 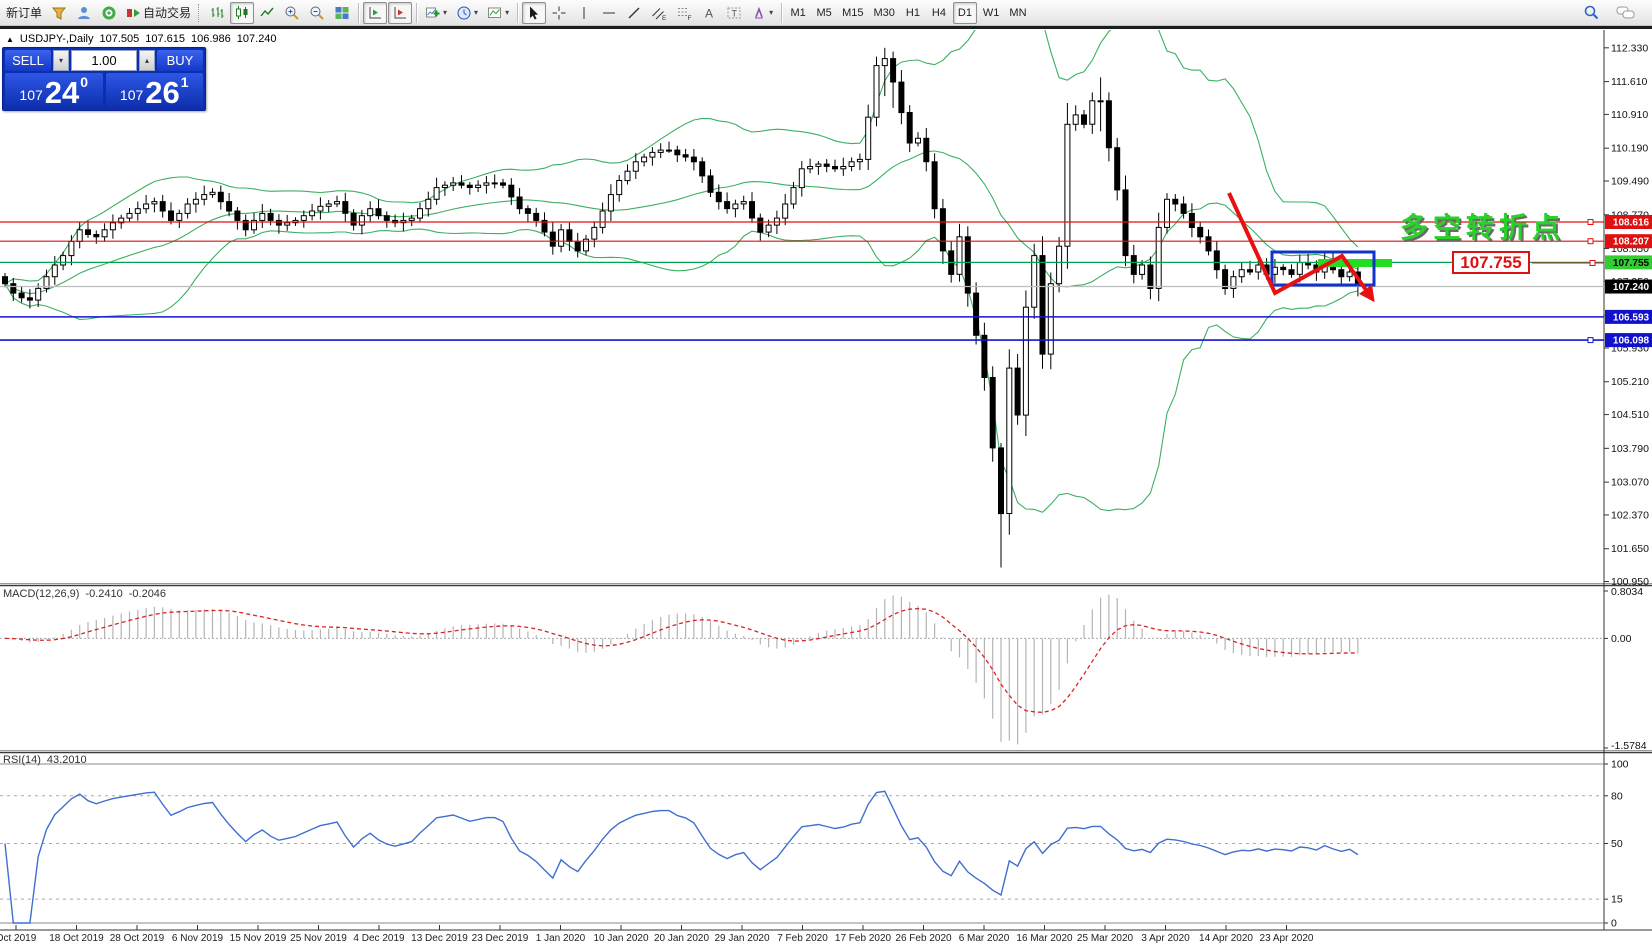 I want to click on turning-point-annotation: 多空转折点, so click(x=1483, y=227).